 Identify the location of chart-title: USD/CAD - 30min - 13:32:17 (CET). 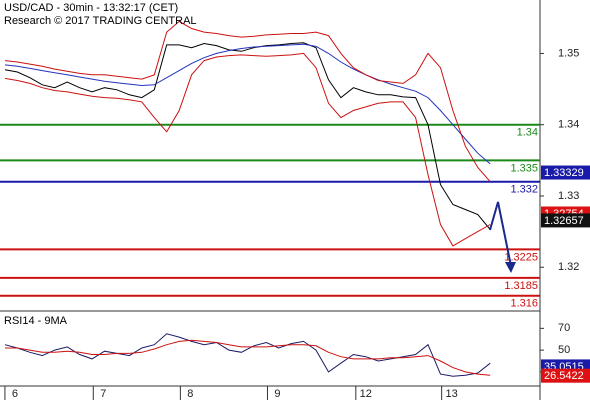
(91, 8).